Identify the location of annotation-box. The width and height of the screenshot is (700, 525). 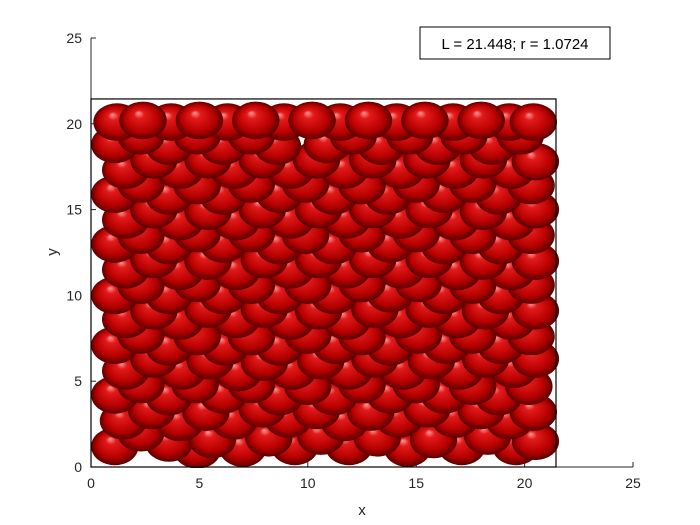
(515, 43).